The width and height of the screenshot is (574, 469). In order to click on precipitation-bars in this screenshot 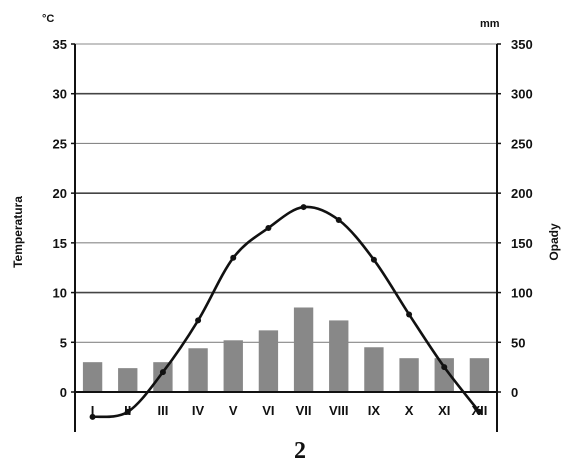, I will do `click(286, 349)`.